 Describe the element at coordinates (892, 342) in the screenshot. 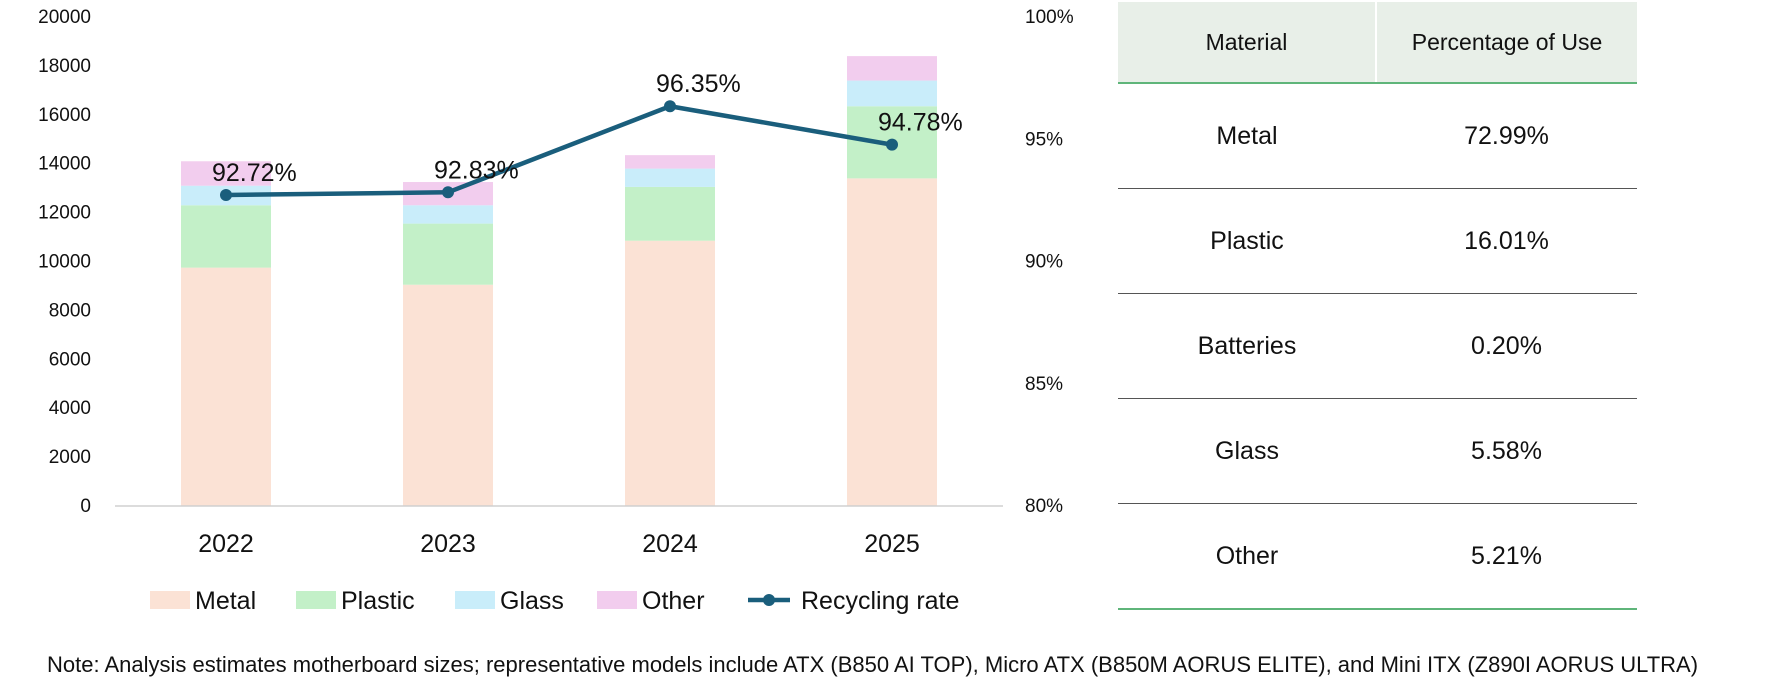

I see `bar-metal-2025` at that location.